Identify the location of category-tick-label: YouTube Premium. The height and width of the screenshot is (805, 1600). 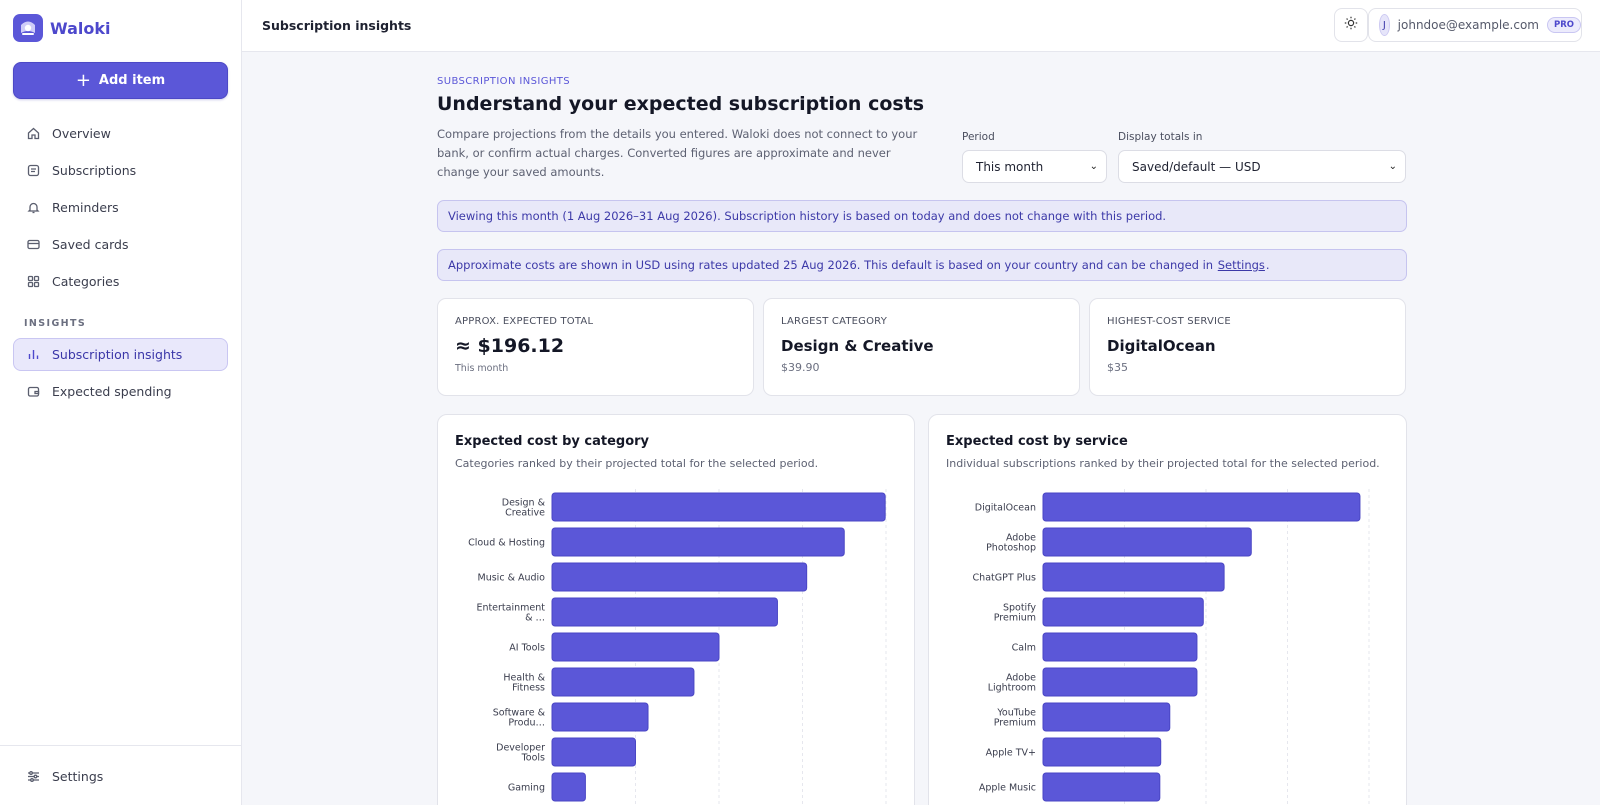
(1015, 718).